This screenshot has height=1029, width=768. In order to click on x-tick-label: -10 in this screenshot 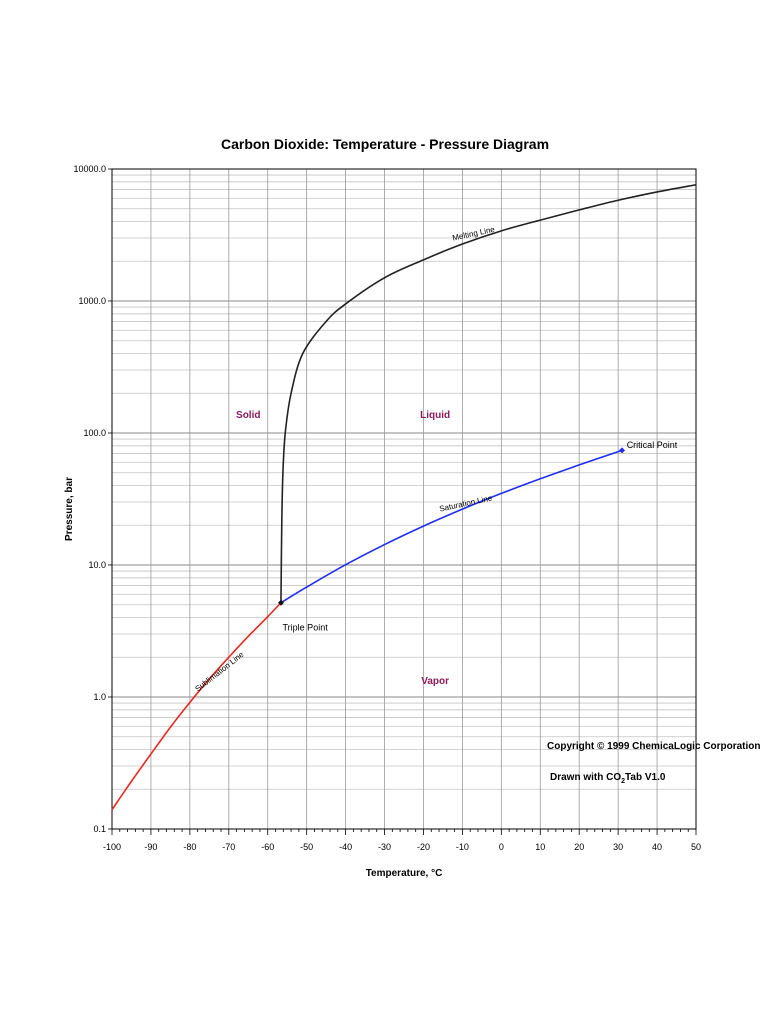, I will do `click(462, 847)`.